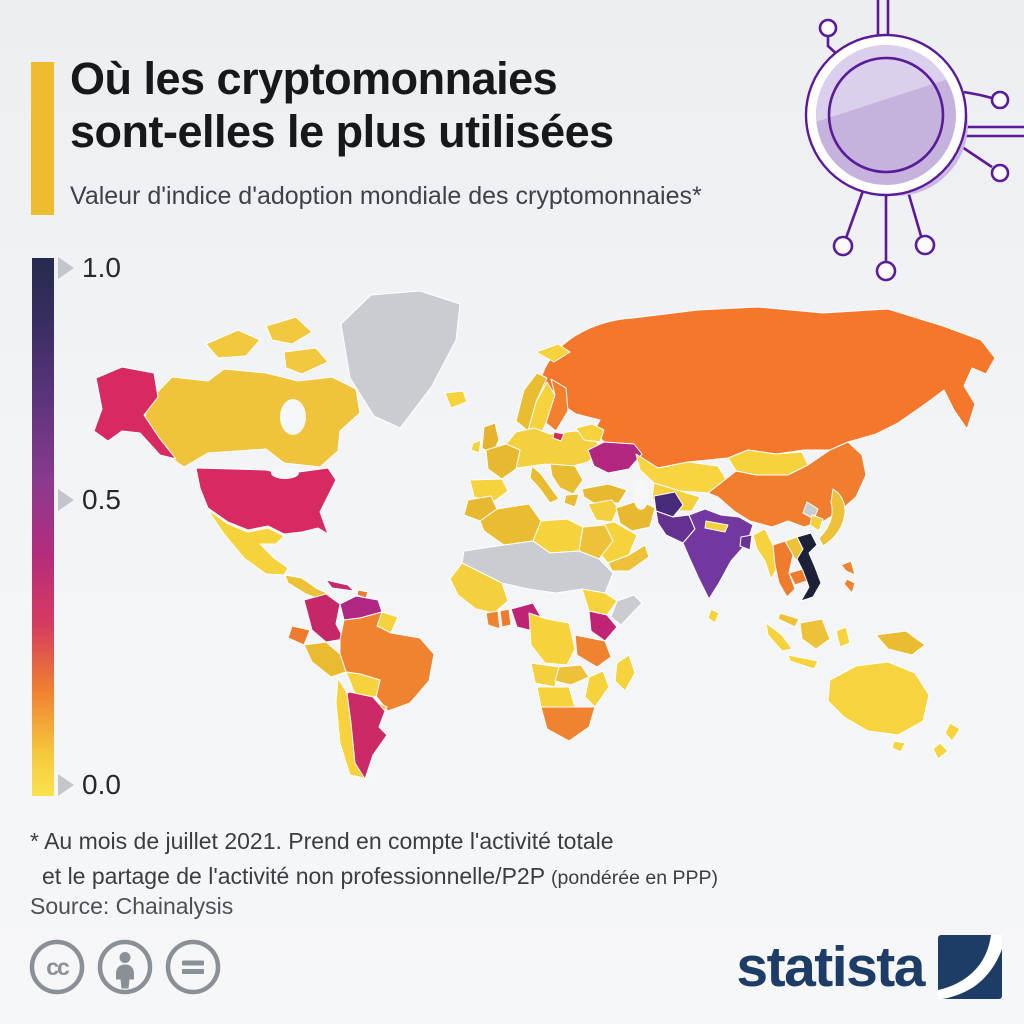  Describe the element at coordinates (571, 500) in the screenshot. I see `region-greece` at that location.